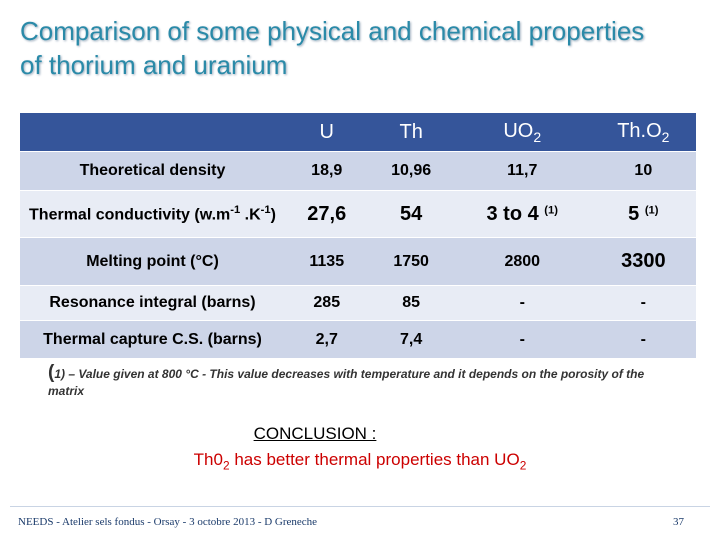 The width and height of the screenshot is (720, 540). Describe the element at coordinates (639, 130) in the screenshot. I see `text-segment: Th.O` at that location.